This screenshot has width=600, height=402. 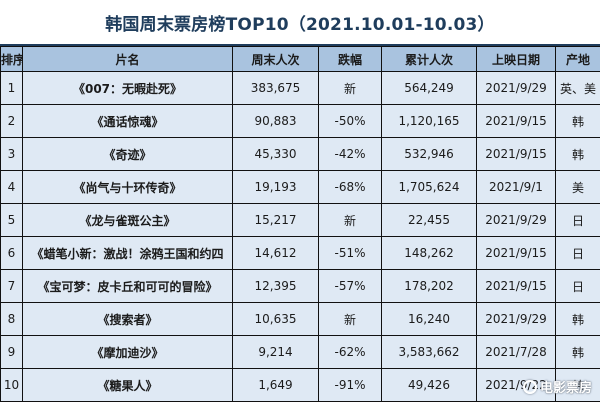 I want to click on cell-rank: 2, so click(x=12, y=121).